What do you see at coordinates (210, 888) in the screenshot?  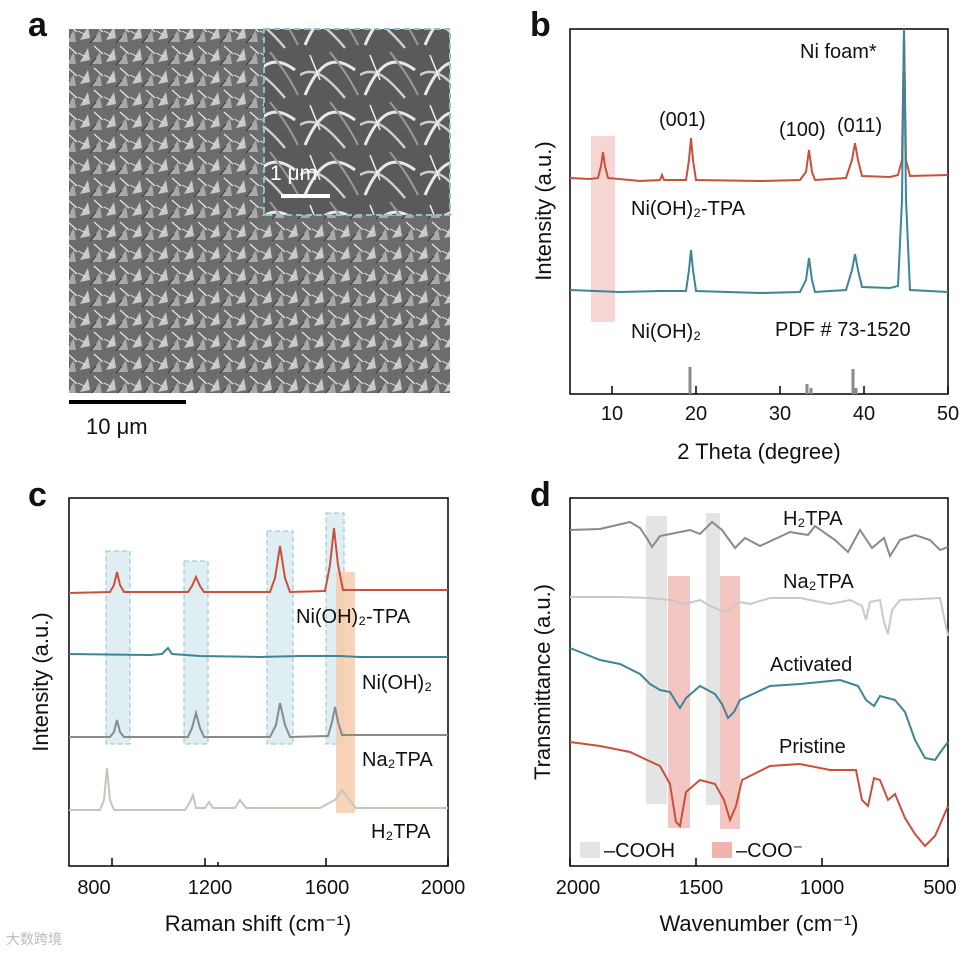 I see `x-tick-label: 1200` at bounding box center [210, 888].